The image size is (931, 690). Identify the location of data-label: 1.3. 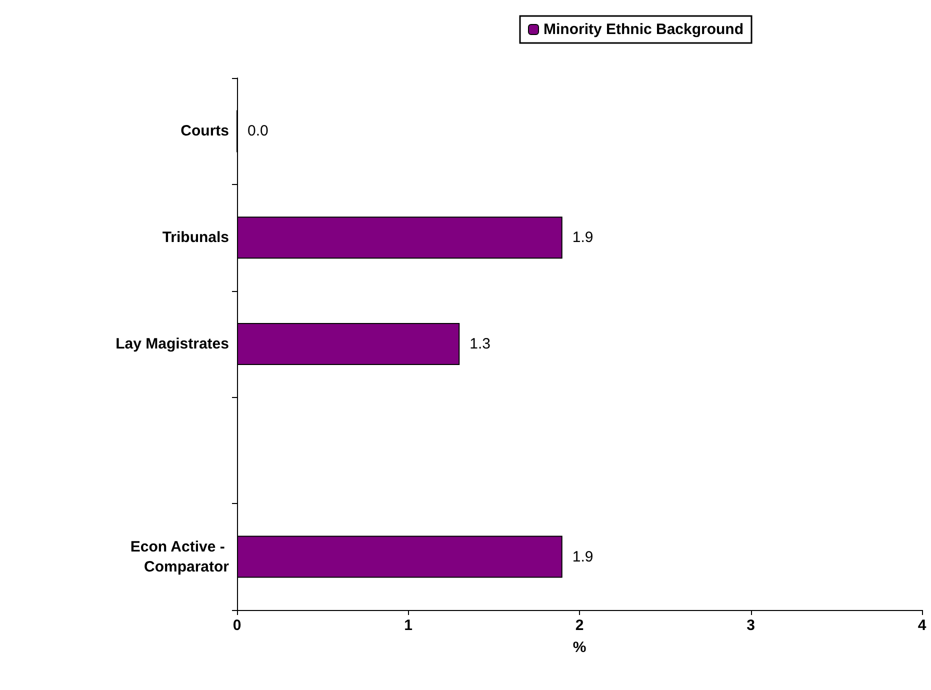
(480, 344).